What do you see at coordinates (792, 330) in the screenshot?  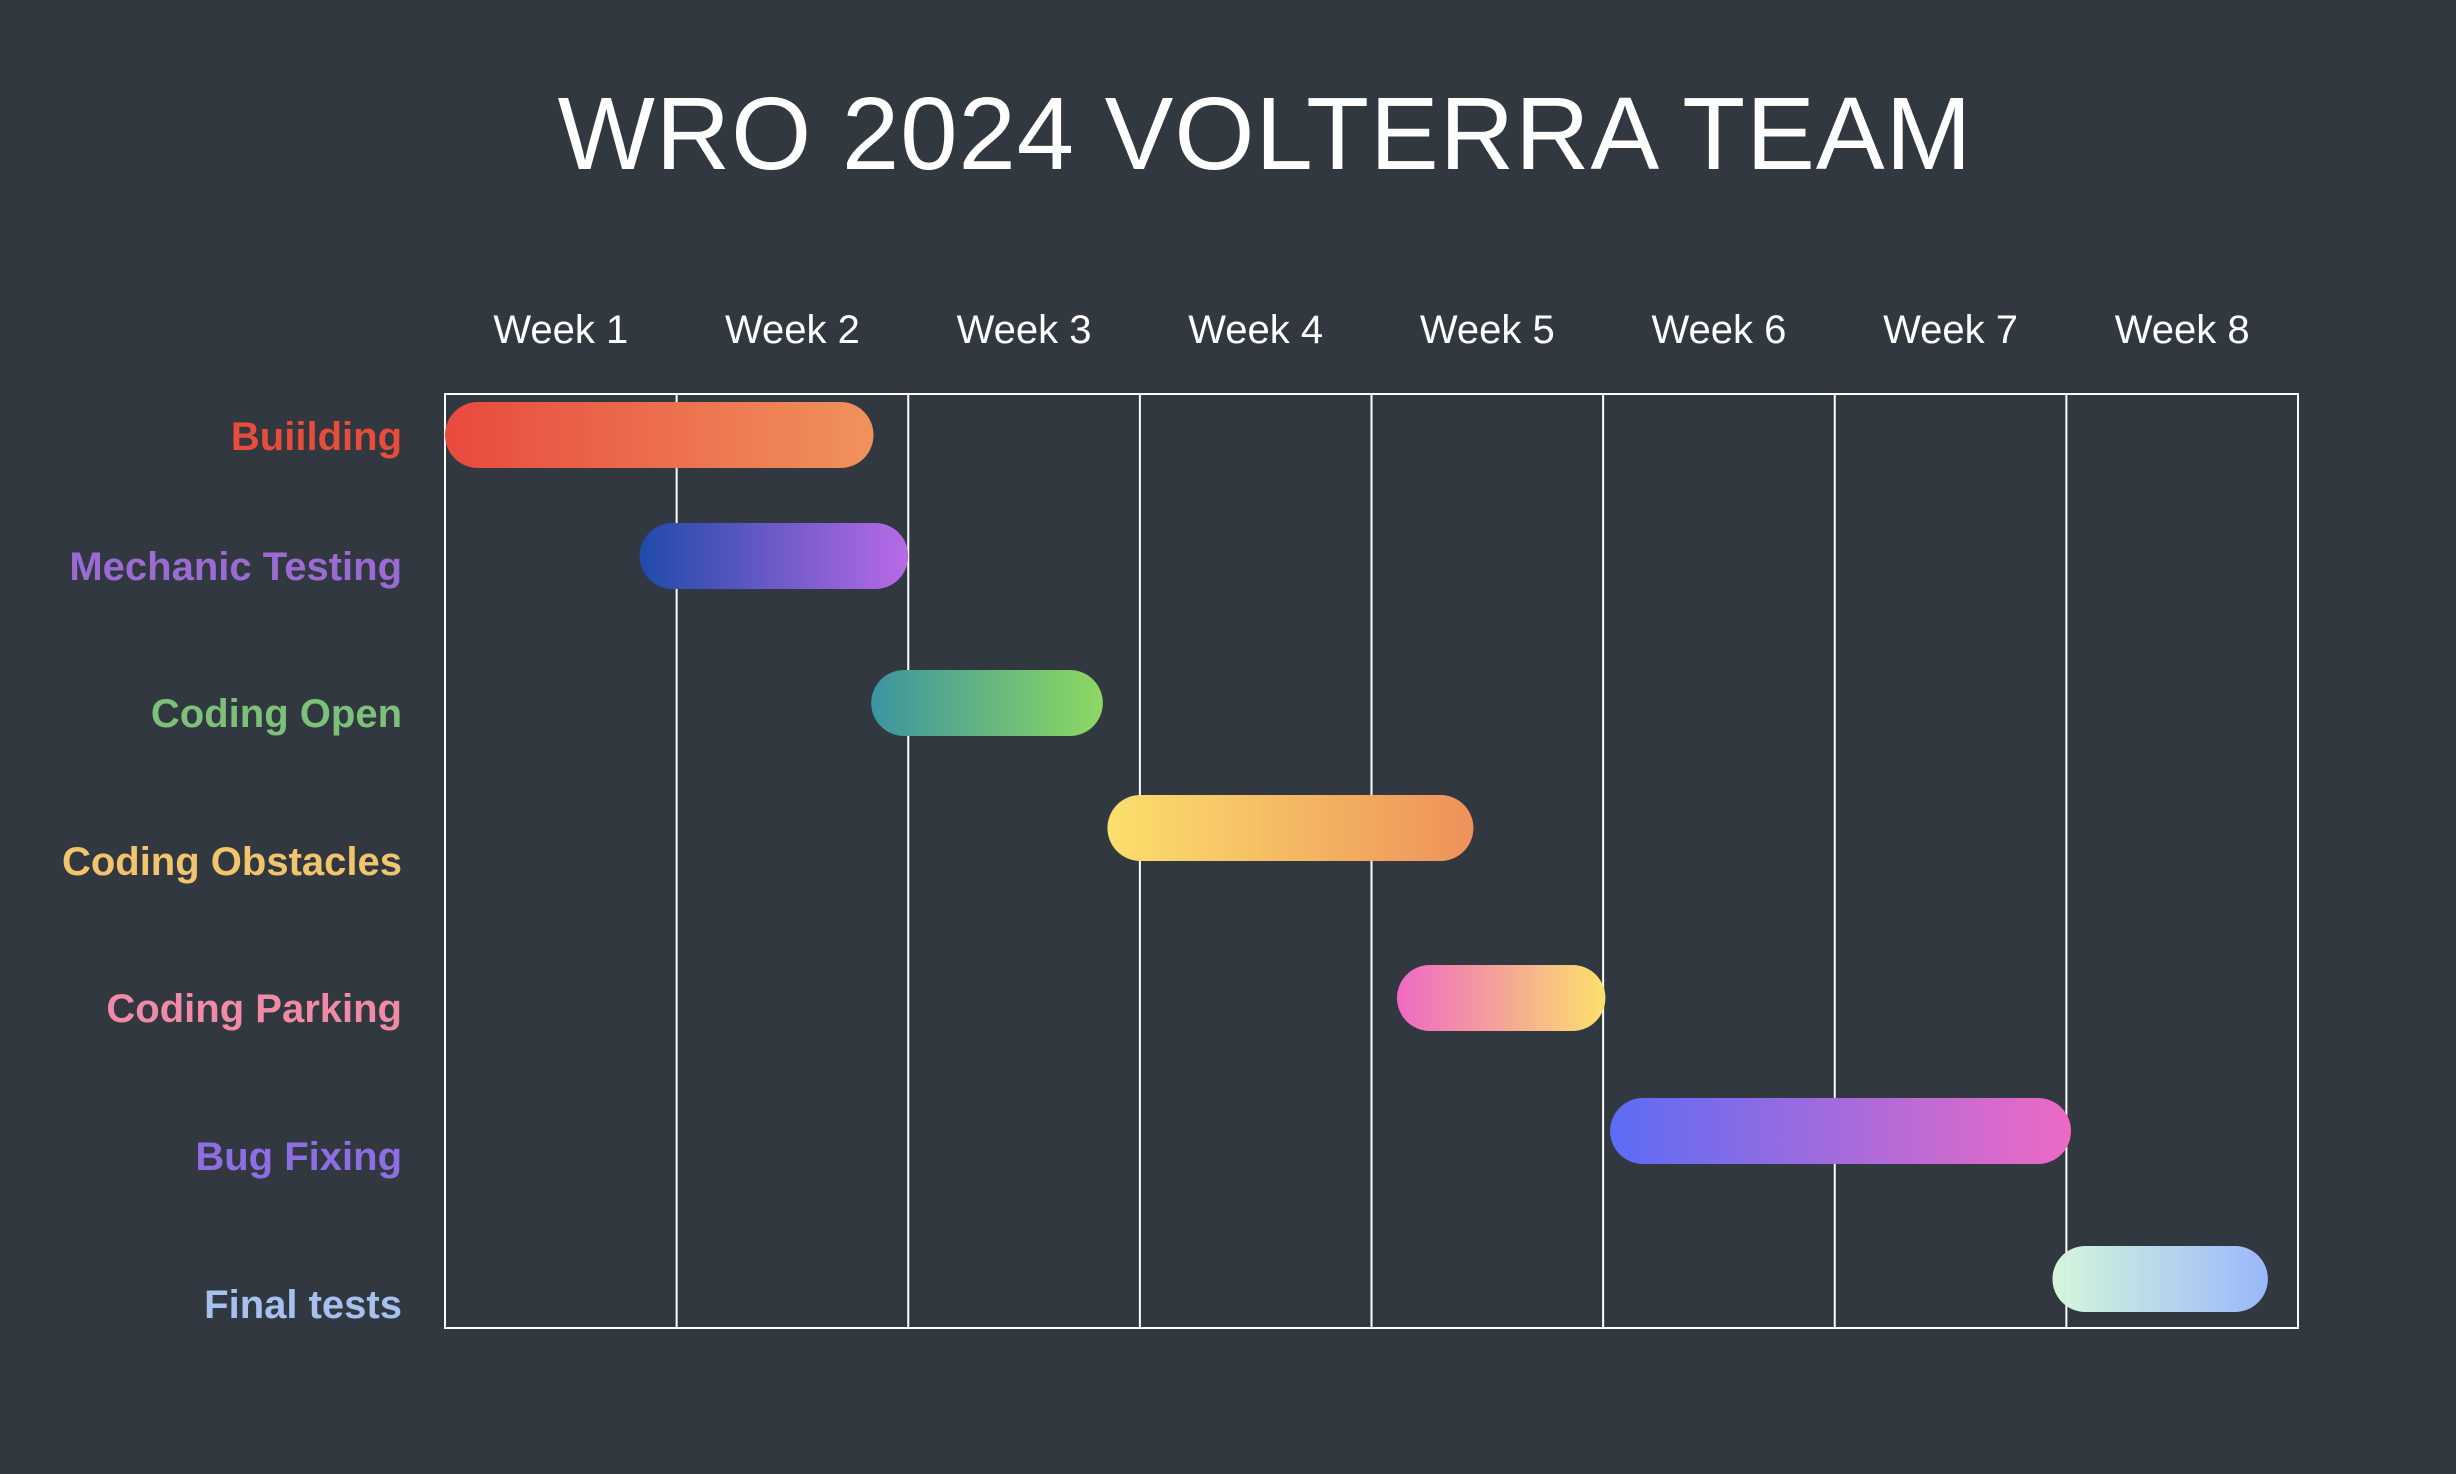 I see `week-header: Week 2` at bounding box center [792, 330].